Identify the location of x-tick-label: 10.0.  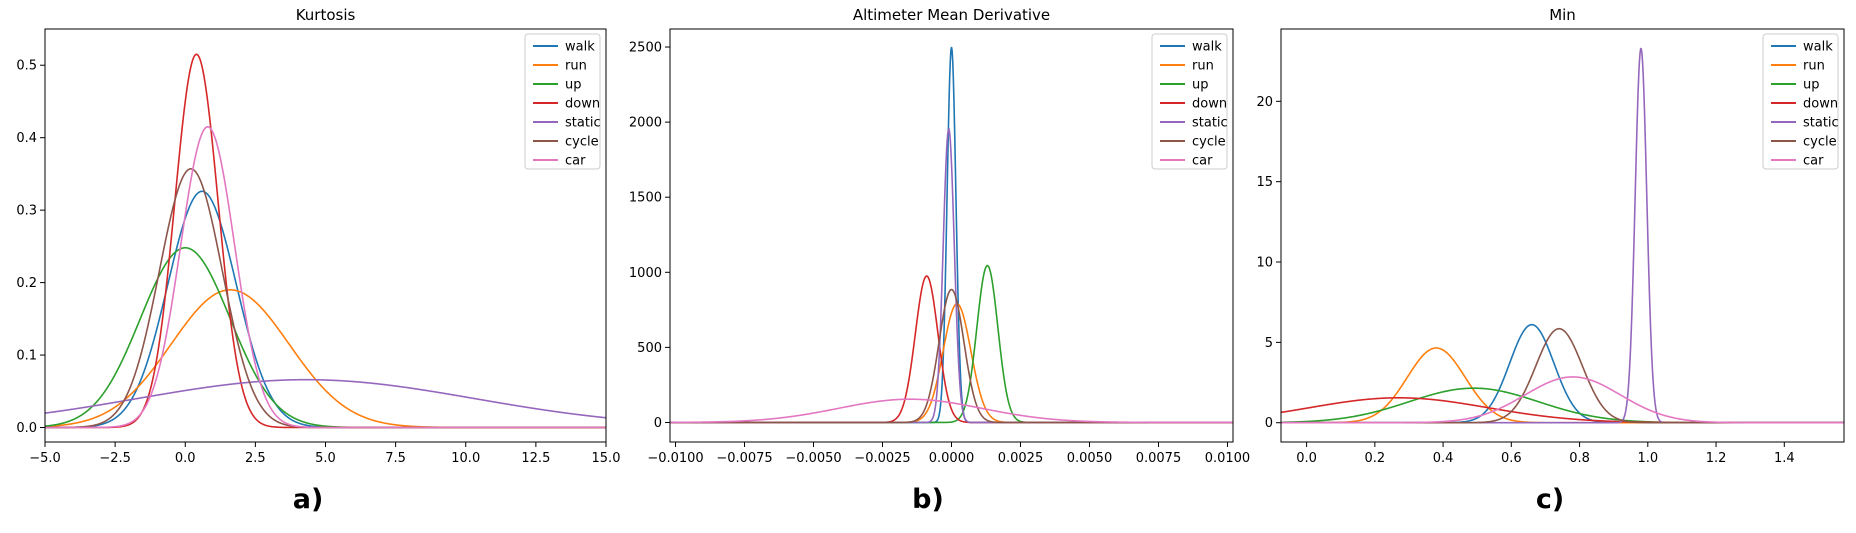
(465, 458).